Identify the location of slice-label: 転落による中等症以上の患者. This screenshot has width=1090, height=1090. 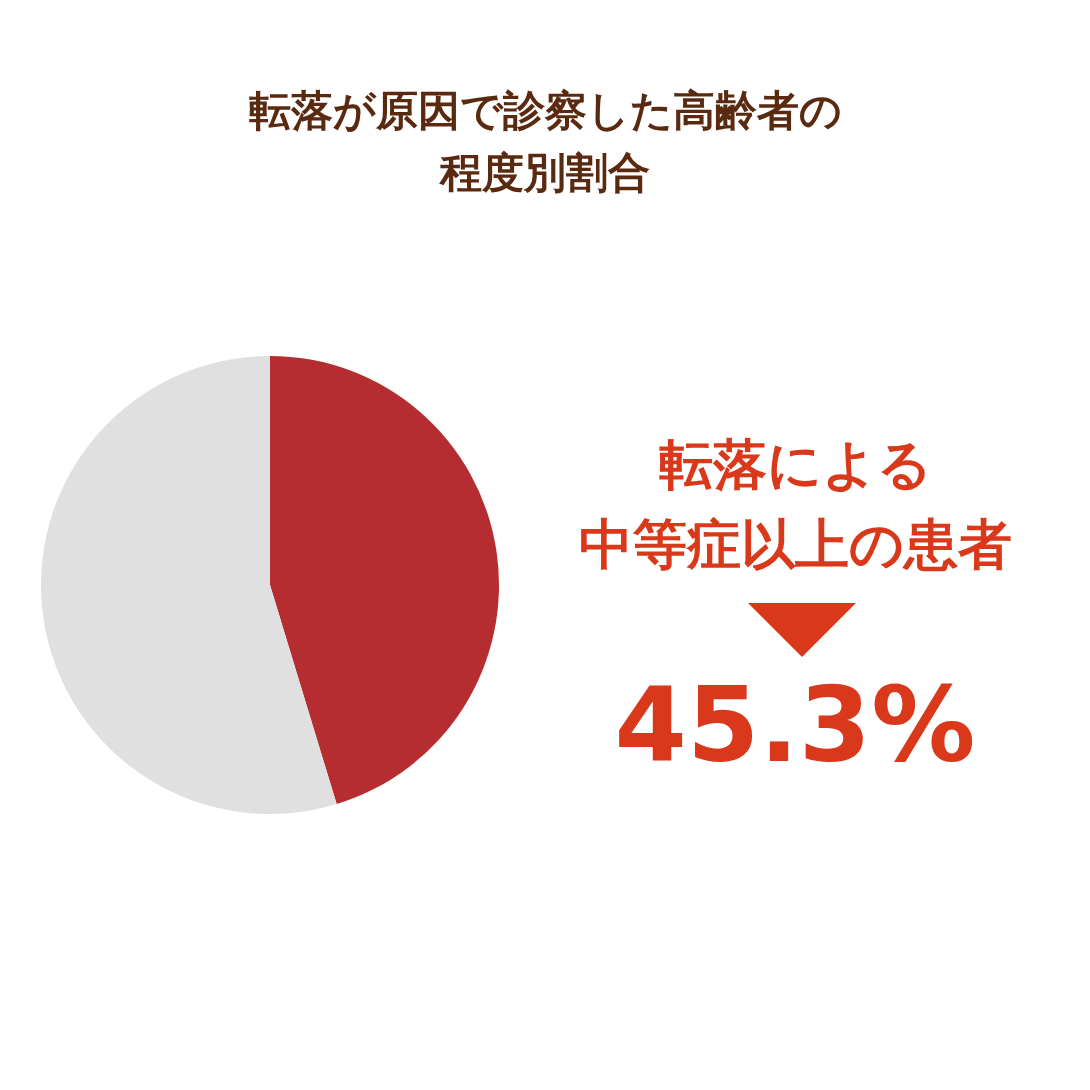
(795, 505).